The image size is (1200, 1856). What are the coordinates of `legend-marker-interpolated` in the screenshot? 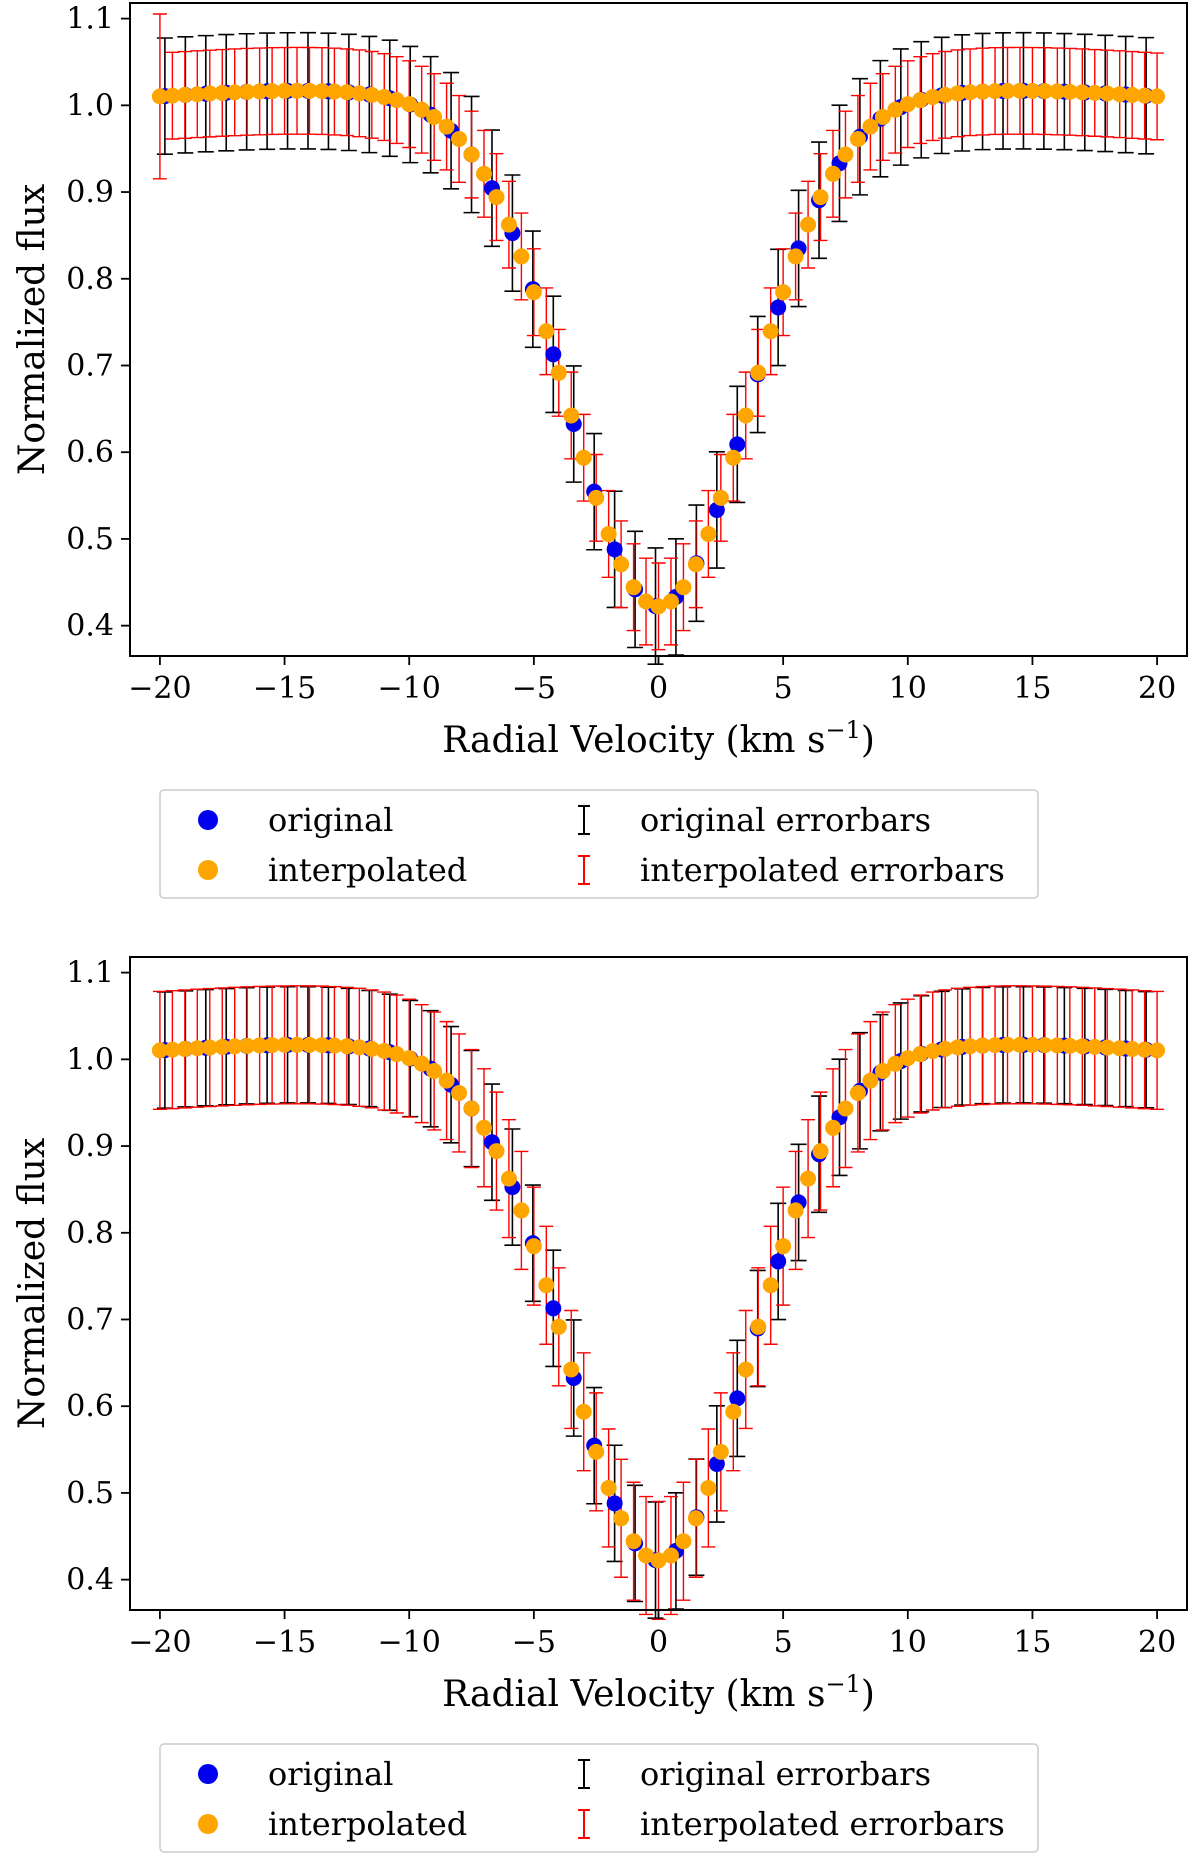 It's located at (208, 1824).